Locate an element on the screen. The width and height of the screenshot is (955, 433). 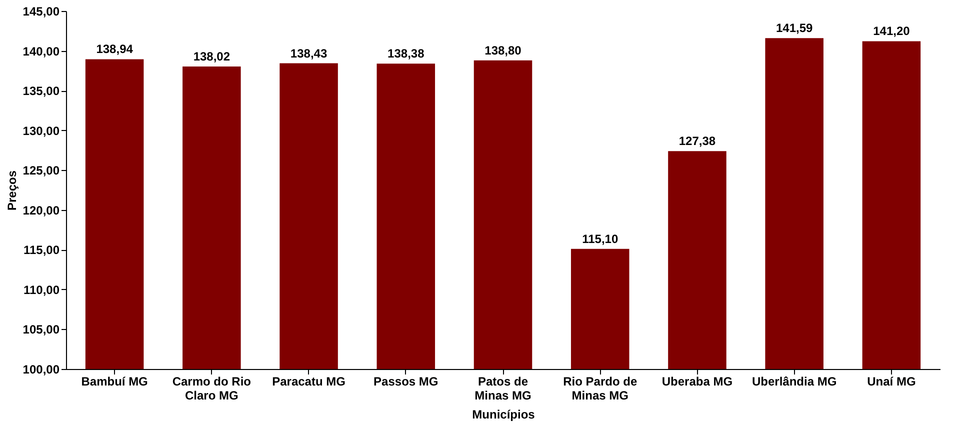
y-tick-label: 125,00 is located at coordinates (41, 171).